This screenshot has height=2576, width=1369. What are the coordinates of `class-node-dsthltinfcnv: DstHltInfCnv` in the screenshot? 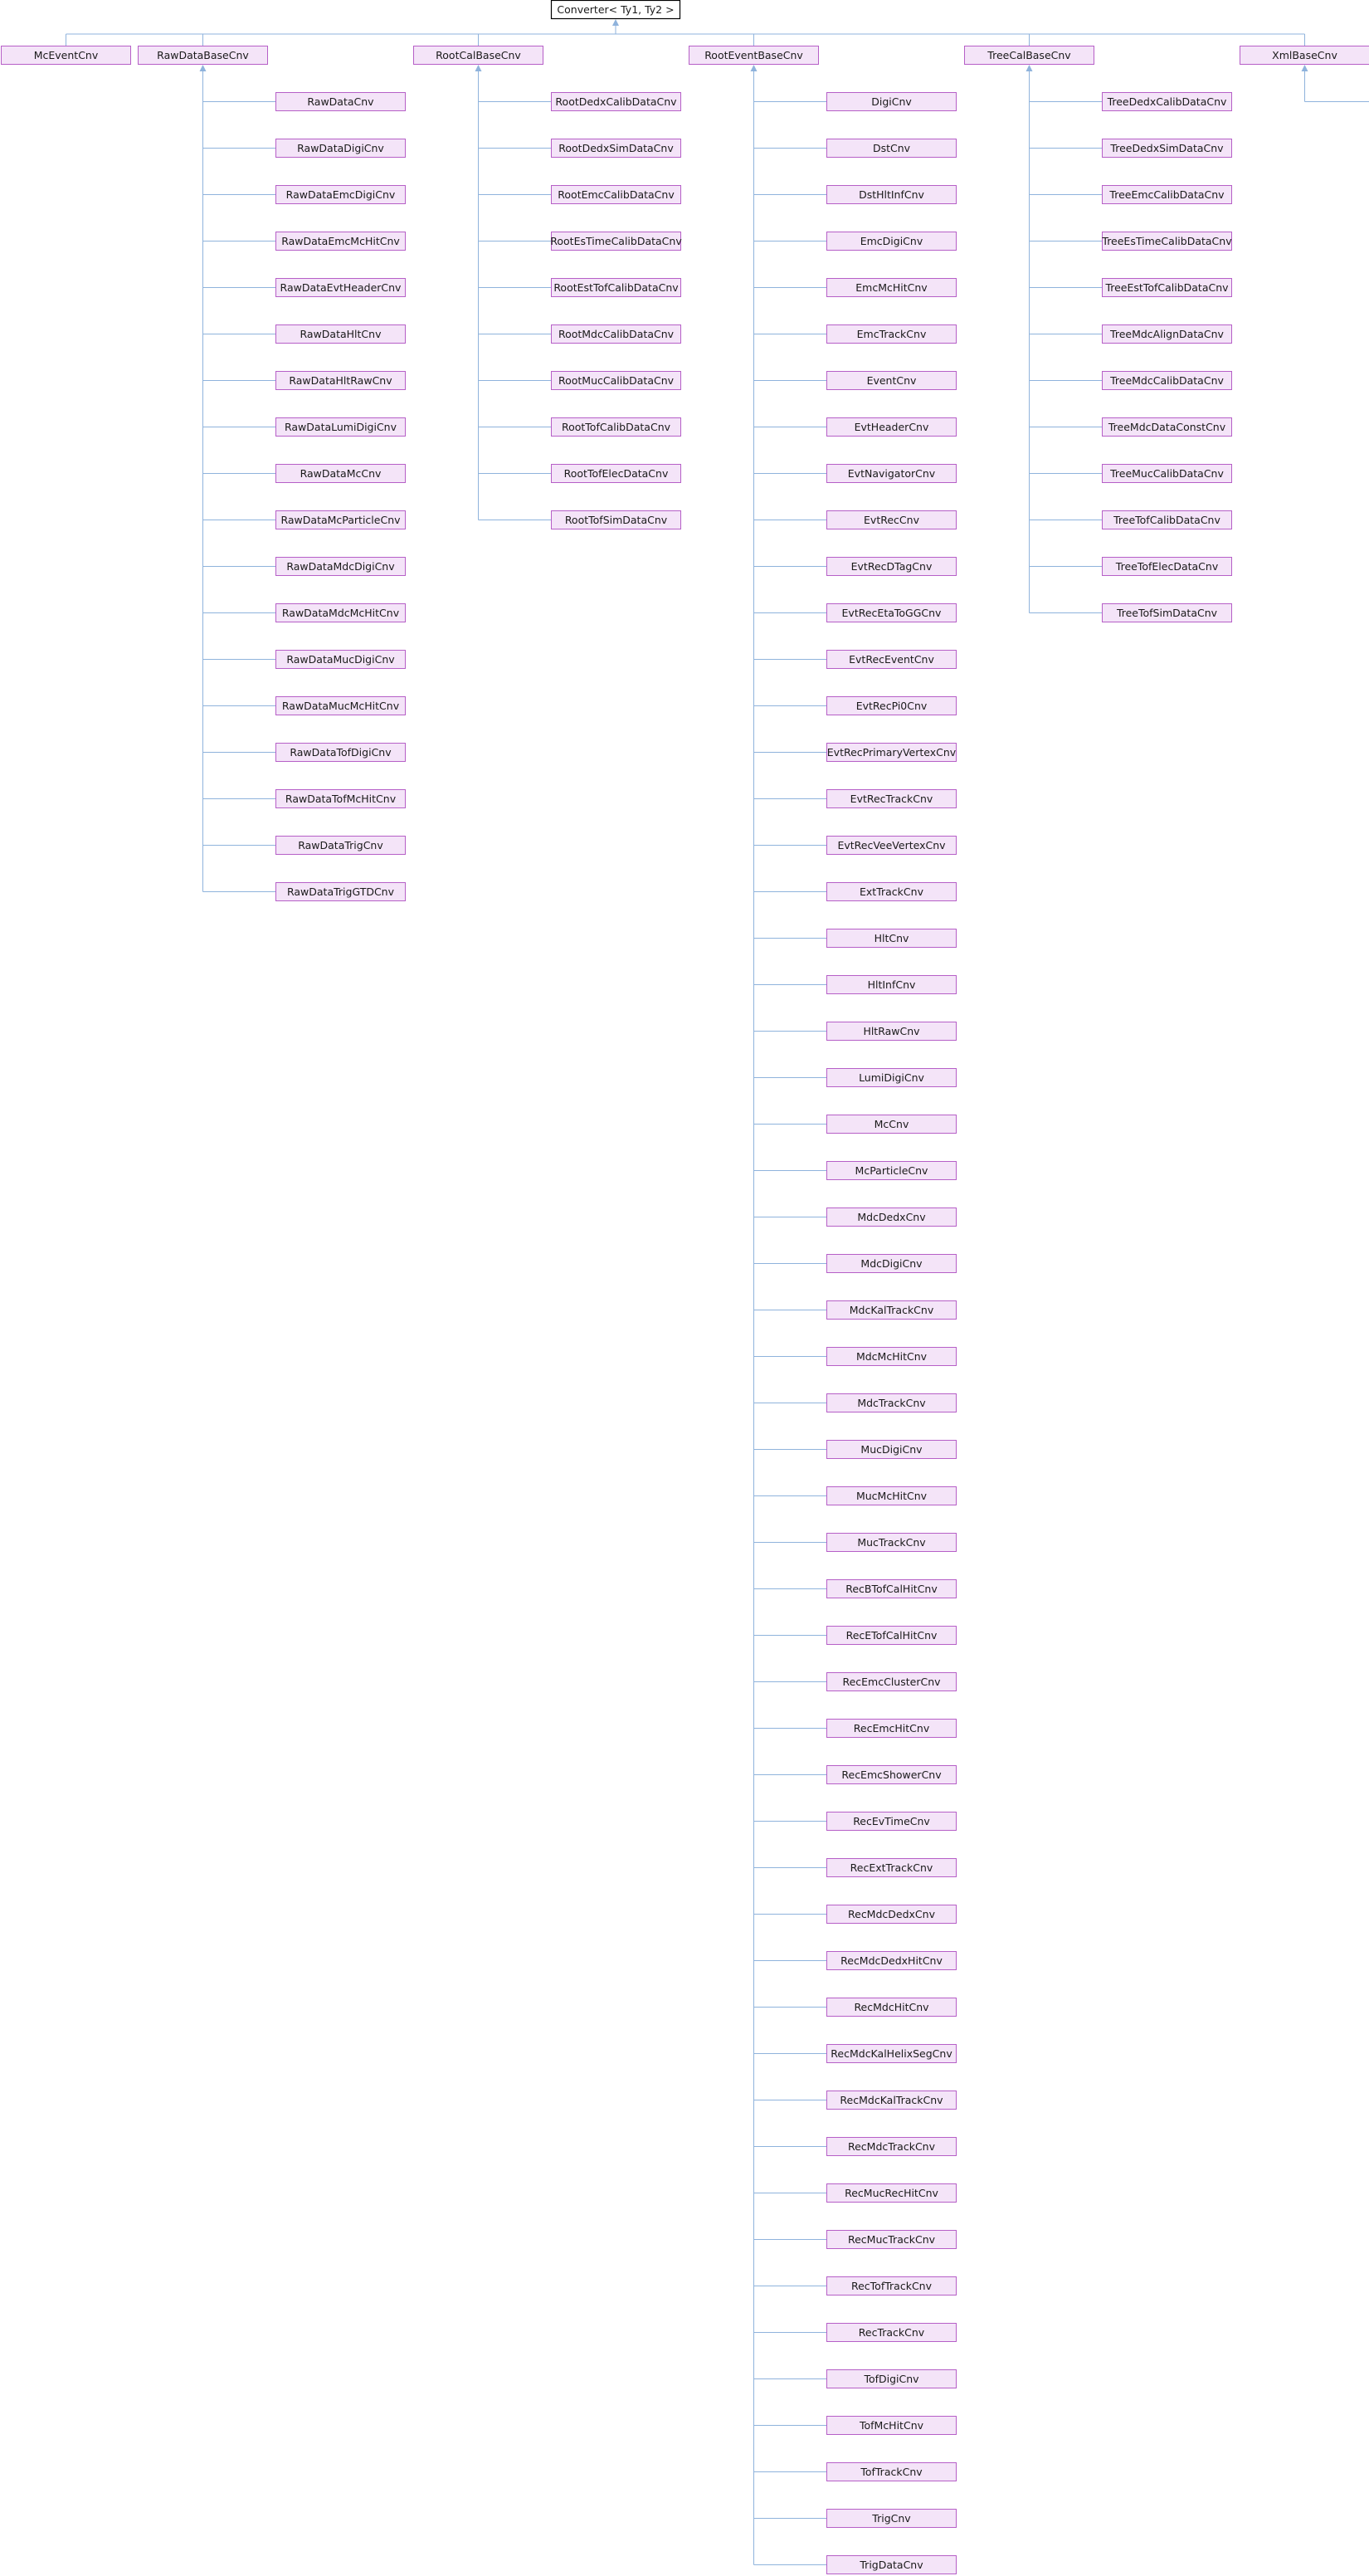 It's located at (891, 194).